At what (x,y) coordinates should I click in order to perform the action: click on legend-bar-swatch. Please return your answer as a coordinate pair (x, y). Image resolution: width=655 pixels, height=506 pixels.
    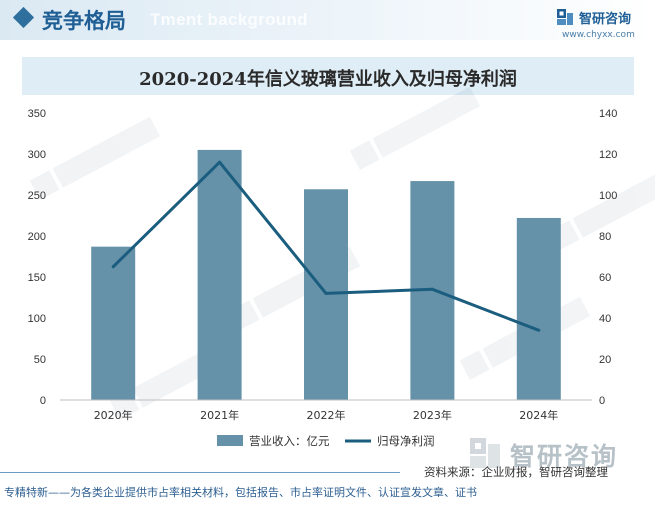
    Looking at the image, I should click on (230, 440).